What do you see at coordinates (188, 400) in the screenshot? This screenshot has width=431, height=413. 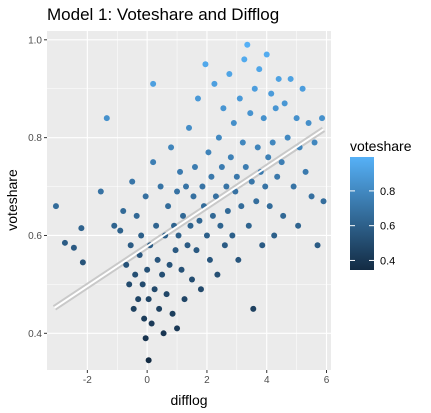 I see `x-axis-title: difflog` at bounding box center [188, 400].